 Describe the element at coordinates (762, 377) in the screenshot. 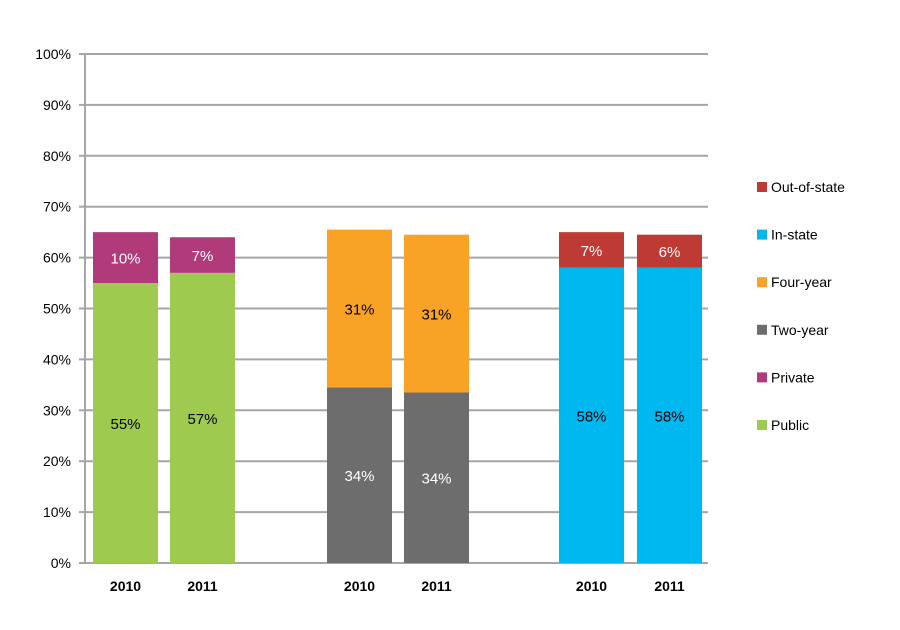

I see `legend-swatch-private` at that location.